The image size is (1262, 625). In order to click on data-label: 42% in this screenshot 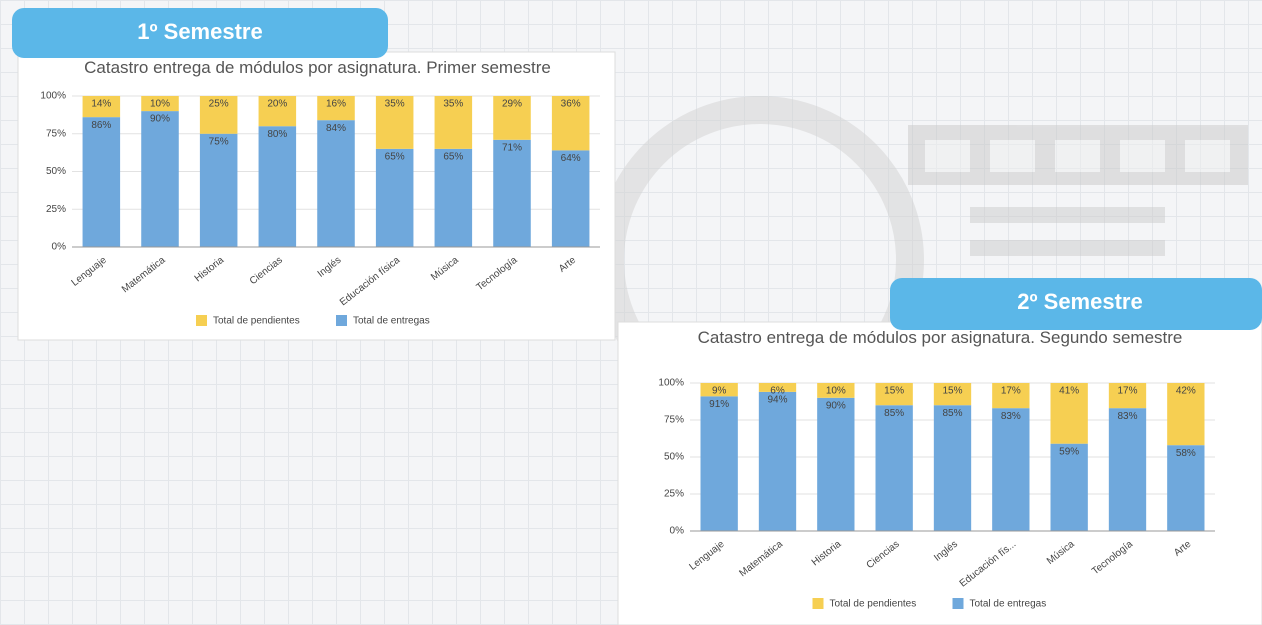, I will do `click(1186, 391)`.